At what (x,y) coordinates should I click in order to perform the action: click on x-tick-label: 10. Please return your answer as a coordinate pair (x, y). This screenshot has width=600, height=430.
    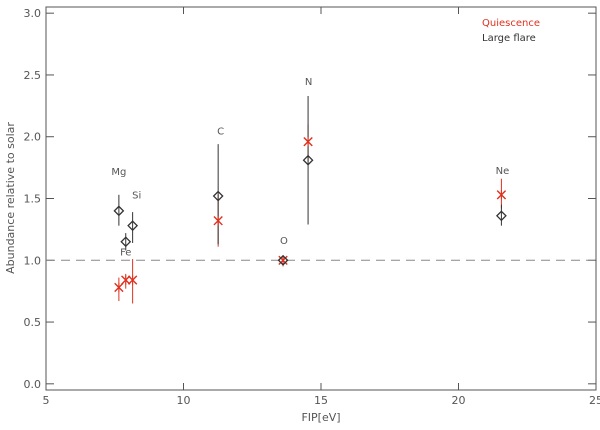
    Looking at the image, I should click on (184, 400).